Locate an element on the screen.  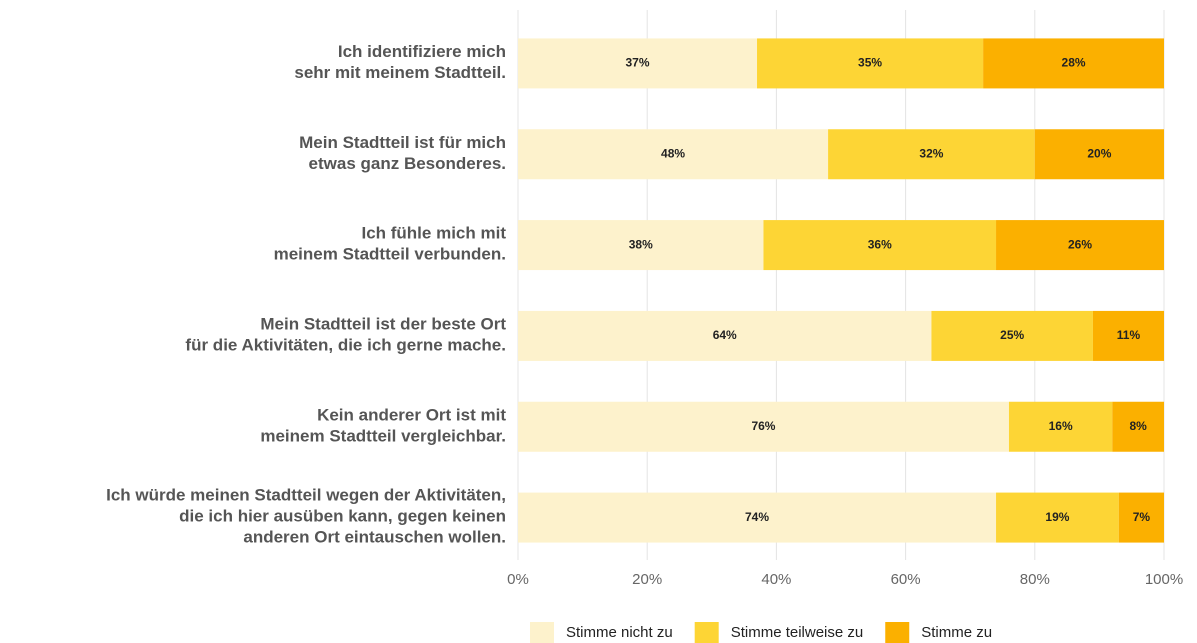
value-label: 74% is located at coordinates (757, 517).